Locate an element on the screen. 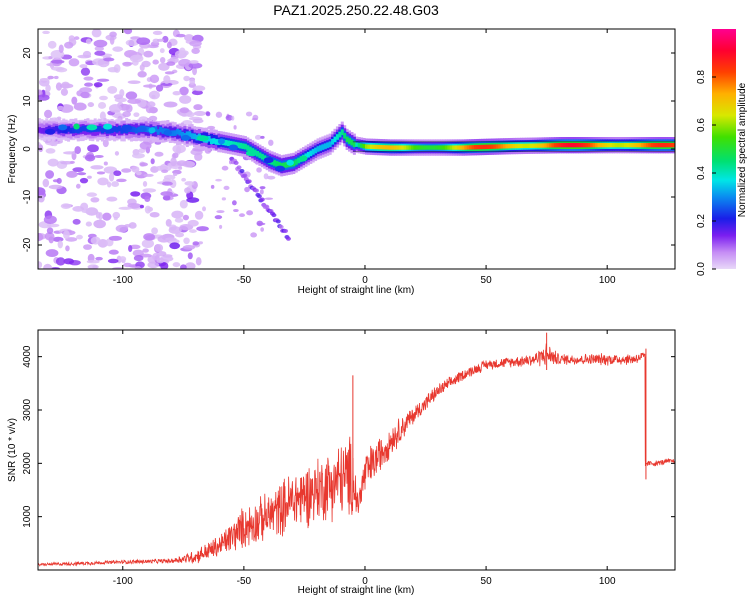 This screenshot has width=750, height=600. x-tick-label: -100 is located at coordinates (123, 581).